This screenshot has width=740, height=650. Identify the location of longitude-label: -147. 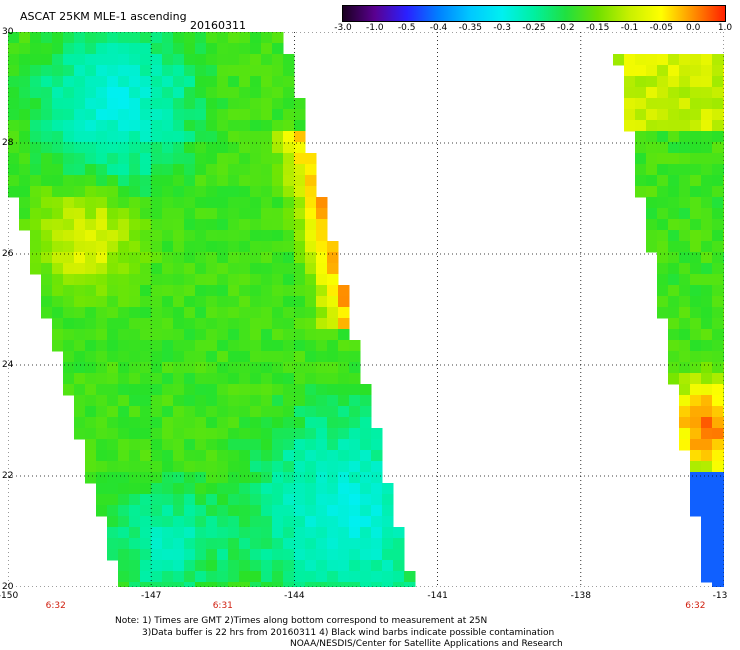
(151, 596).